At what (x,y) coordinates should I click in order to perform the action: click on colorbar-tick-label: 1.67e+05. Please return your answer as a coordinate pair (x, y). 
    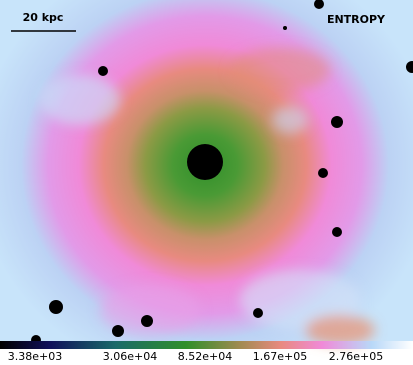
    Looking at the image, I should click on (280, 356).